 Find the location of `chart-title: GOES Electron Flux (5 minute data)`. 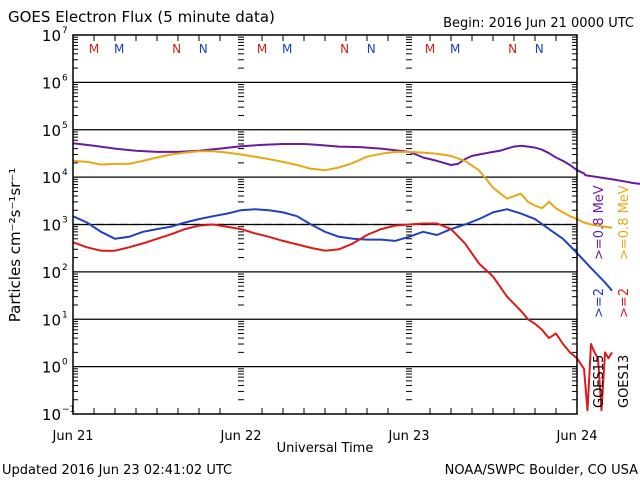

chart-title: GOES Electron Flux (5 minute data) is located at coordinates (141, 17).